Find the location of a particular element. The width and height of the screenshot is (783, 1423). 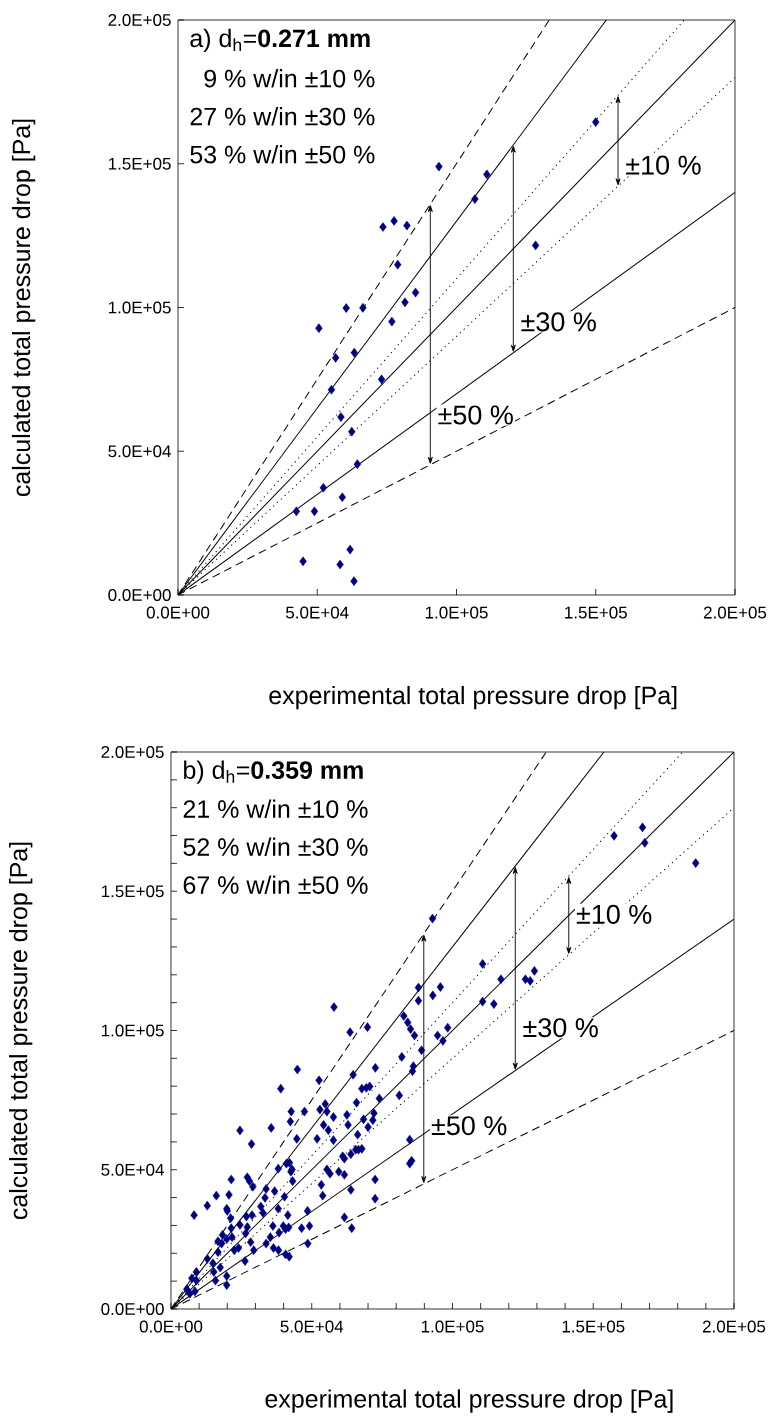

annotation: 67 % w/in ±50 % is located at coordinates (275, 884).